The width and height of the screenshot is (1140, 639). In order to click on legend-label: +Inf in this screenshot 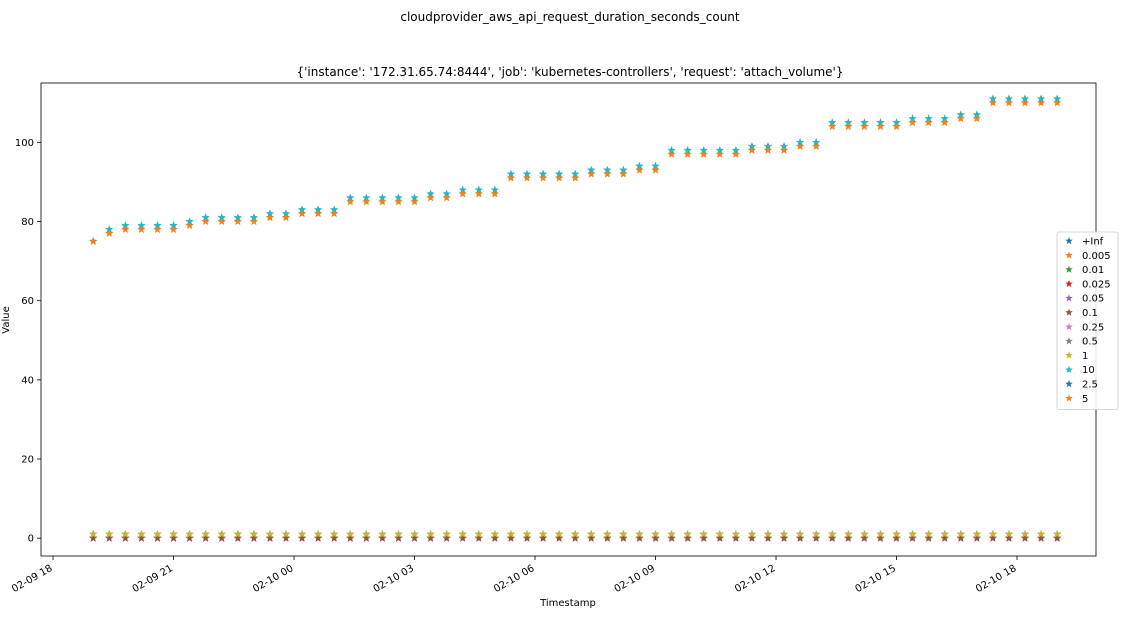, I will do `click(1093, 242)`.